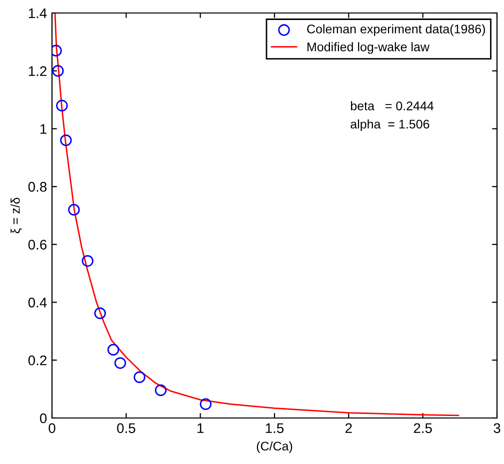 The image size is (504, 464). I want to click on x-tick-label: 0.5, so click(126, 428).